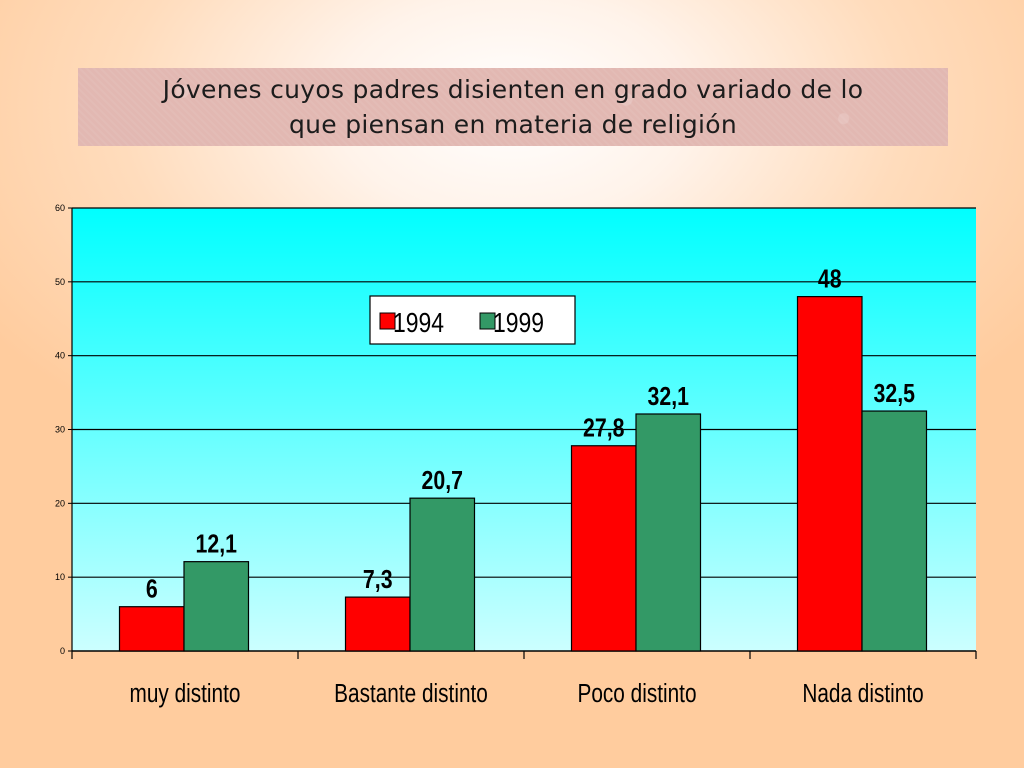  What do you see at coordinates (387, 321) in the screenshot?
I see `legend-swatch-1994` at bounding box center [387, 321].